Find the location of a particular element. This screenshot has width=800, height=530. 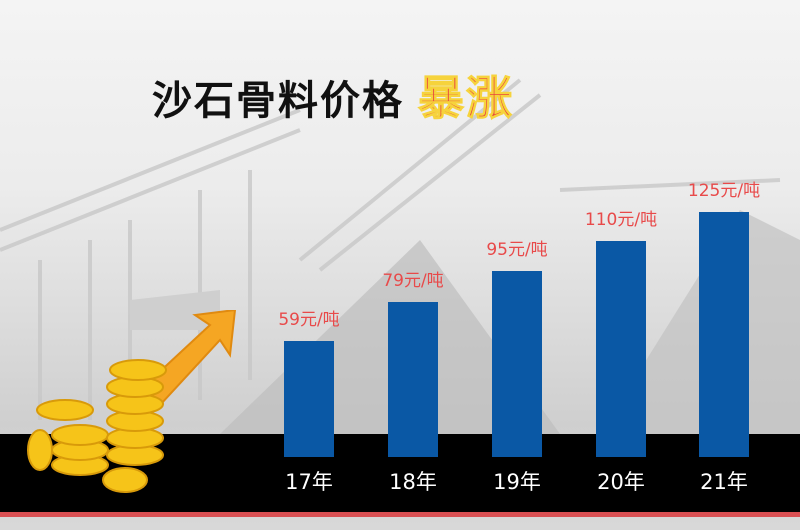

title-main: 沙石骨料价格 is located at coordinates (278, 101).